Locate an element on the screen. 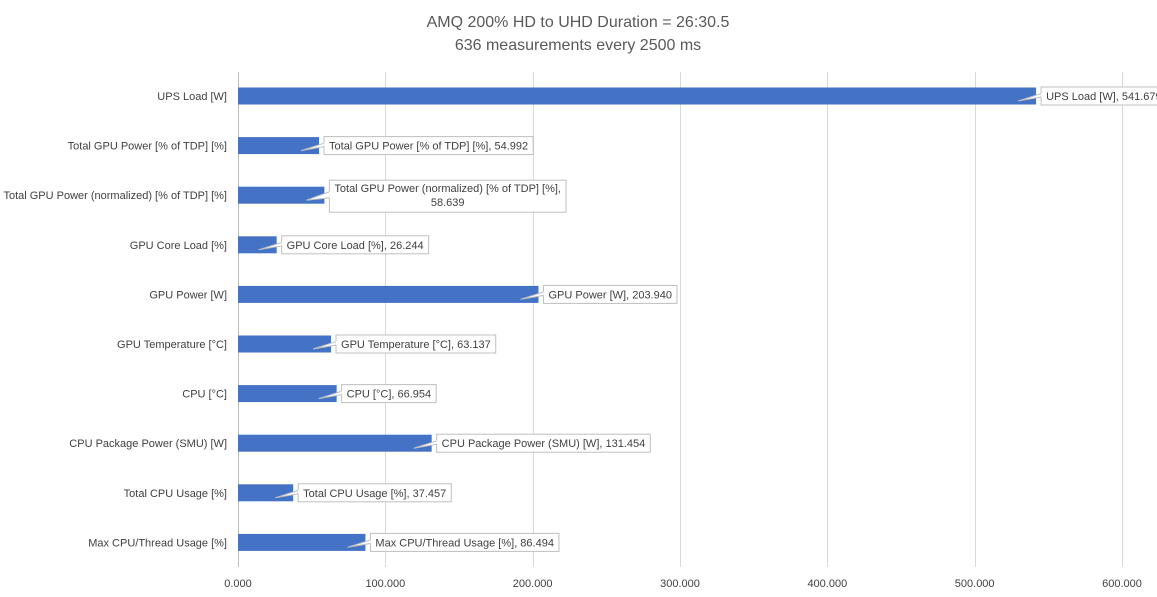 This screenshot has width=1157, height=597. data-label: GPU Core Load [%], 26.244 is located at coordinates (344, 245).